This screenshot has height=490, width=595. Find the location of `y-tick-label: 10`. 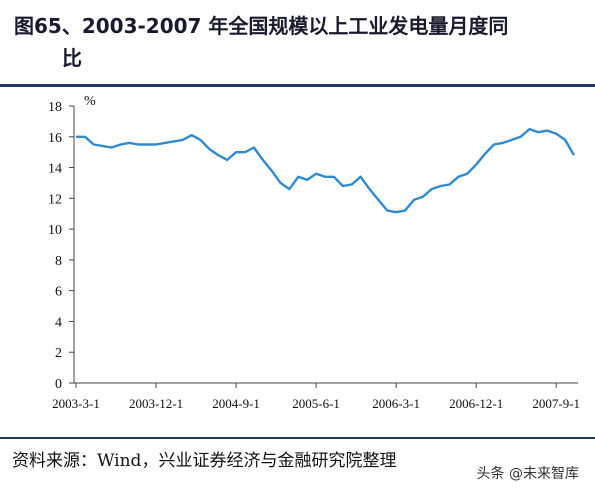

y-tick-label: 10 is located at coordinates (55, 230).